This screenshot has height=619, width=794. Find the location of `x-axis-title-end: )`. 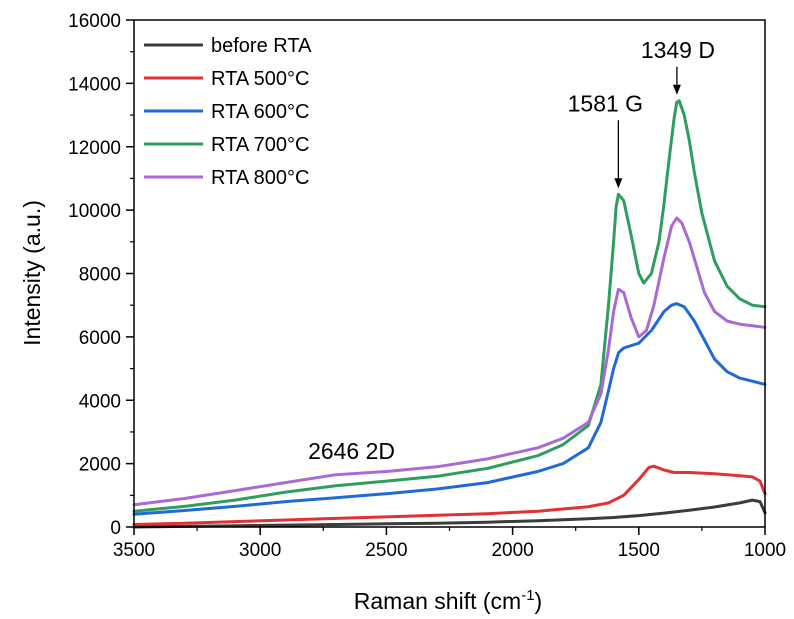

x-axis-title-end: ) is located at coordinates (539, 601).